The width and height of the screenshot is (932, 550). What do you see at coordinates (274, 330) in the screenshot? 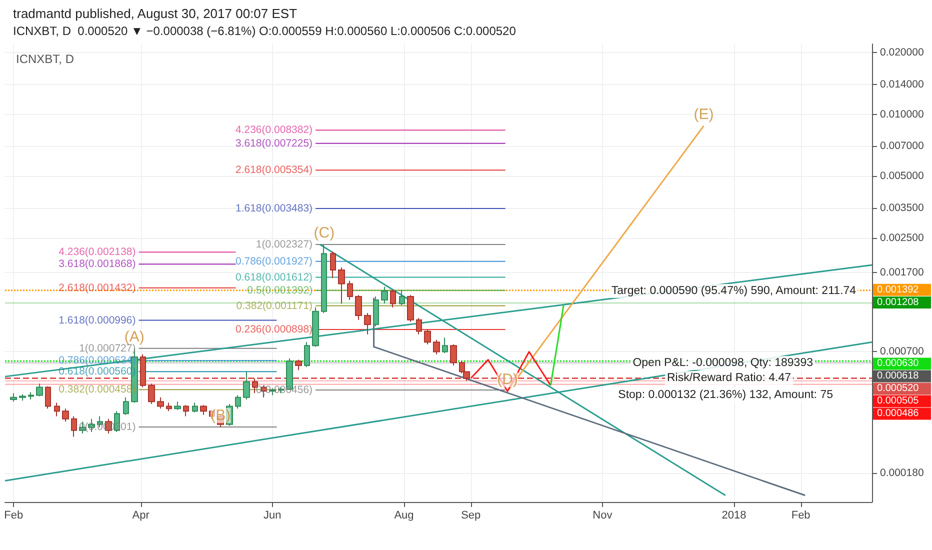
I see `series-label: 0.236(0.000898)` at bounding box center [274, 330].